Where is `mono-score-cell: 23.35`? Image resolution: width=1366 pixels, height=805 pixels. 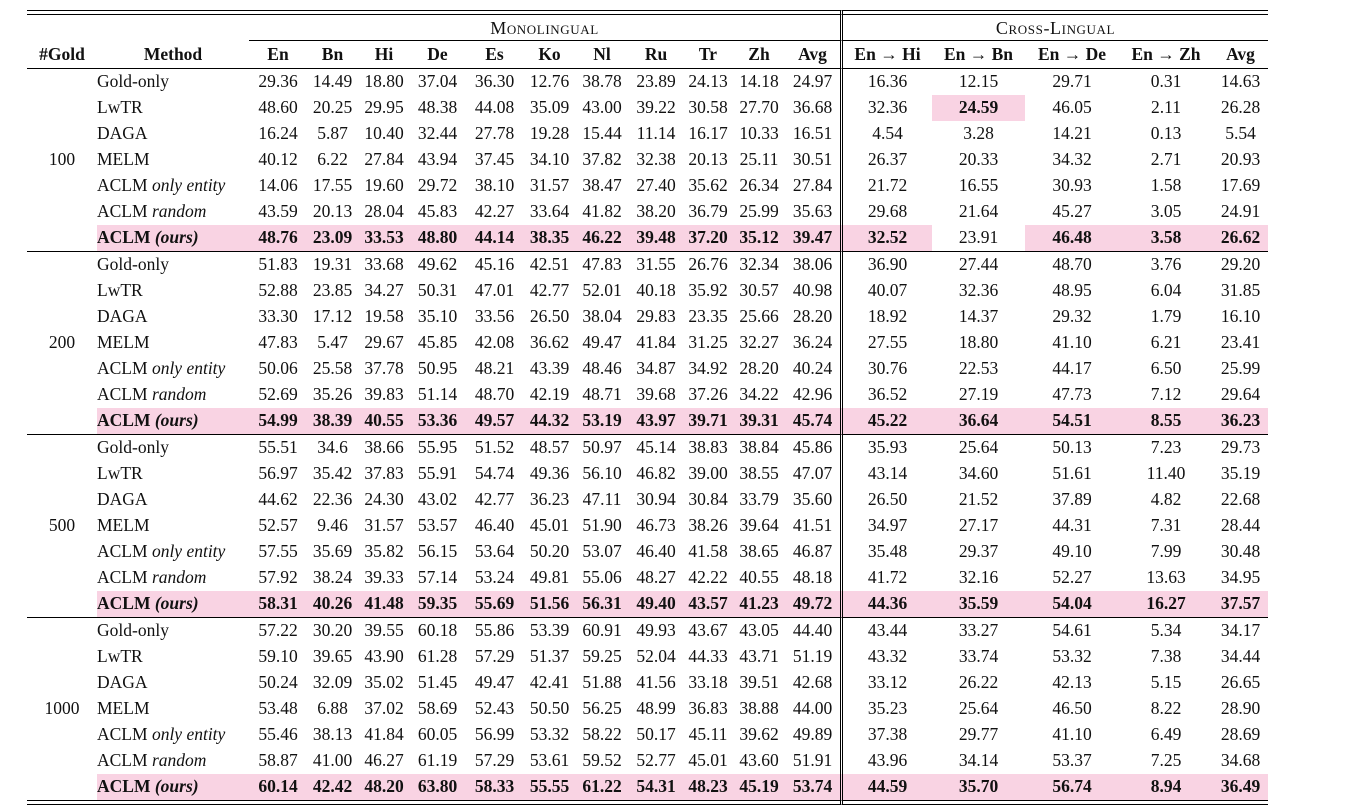
mono-score-cell: 23.35 is located at coordinates (708, 316).